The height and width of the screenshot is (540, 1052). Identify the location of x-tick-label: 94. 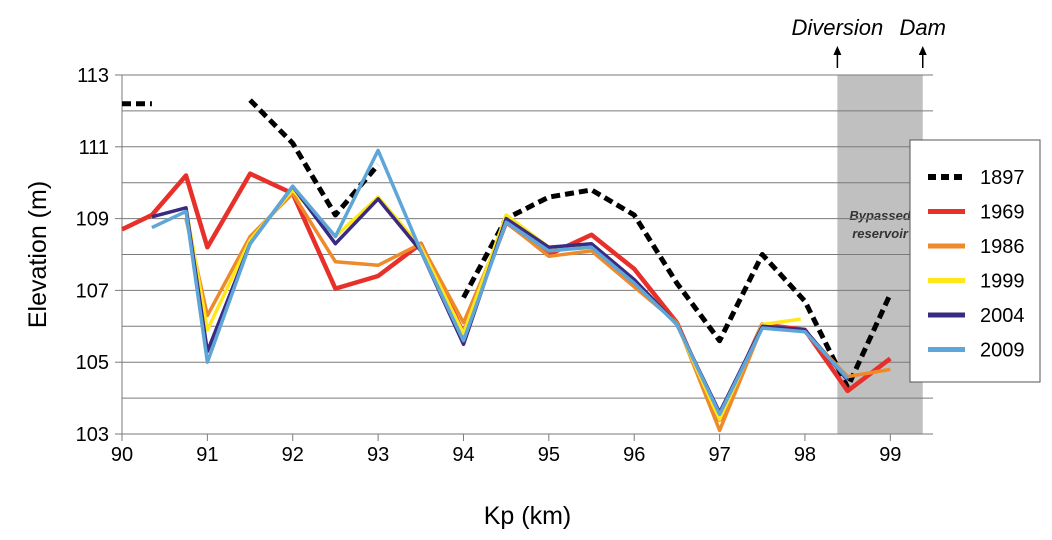
(463, 455).